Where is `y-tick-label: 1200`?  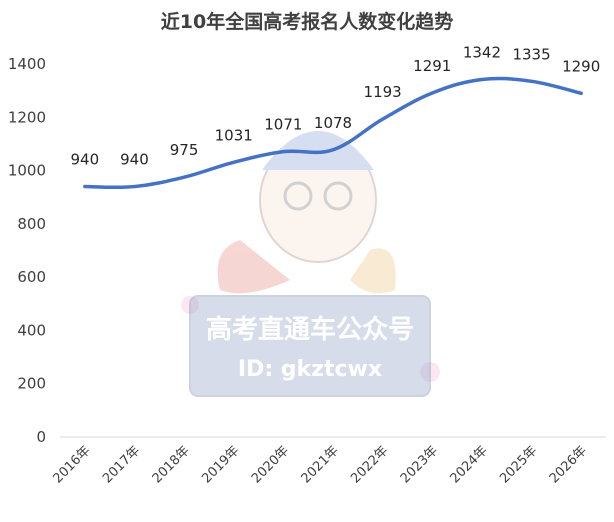 y-tick-label: 1200 is located at coordinates (27, 117).